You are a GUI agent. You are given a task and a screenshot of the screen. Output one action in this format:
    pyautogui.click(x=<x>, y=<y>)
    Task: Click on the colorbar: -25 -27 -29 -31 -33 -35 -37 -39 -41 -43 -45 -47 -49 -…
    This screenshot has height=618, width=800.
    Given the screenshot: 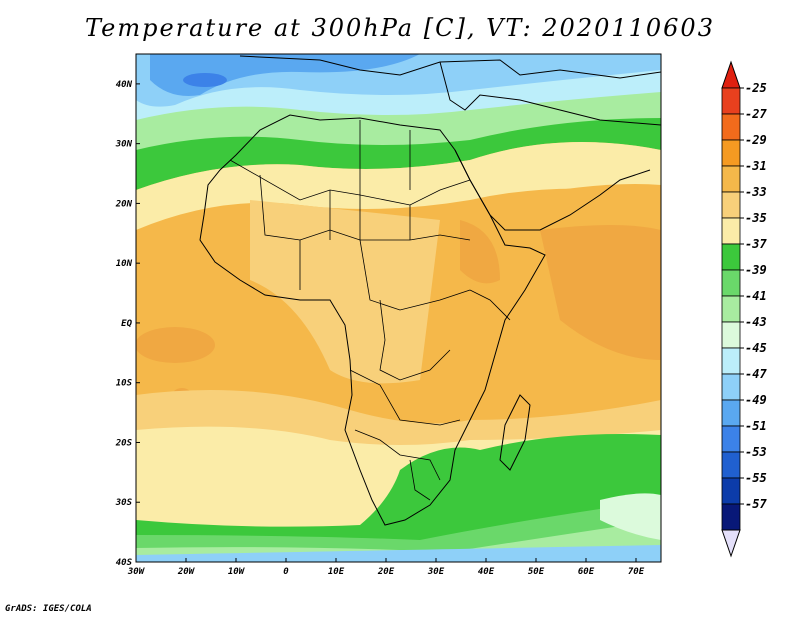 What is the action you would take?
    pyautogui.click(x=744, y=309)
    